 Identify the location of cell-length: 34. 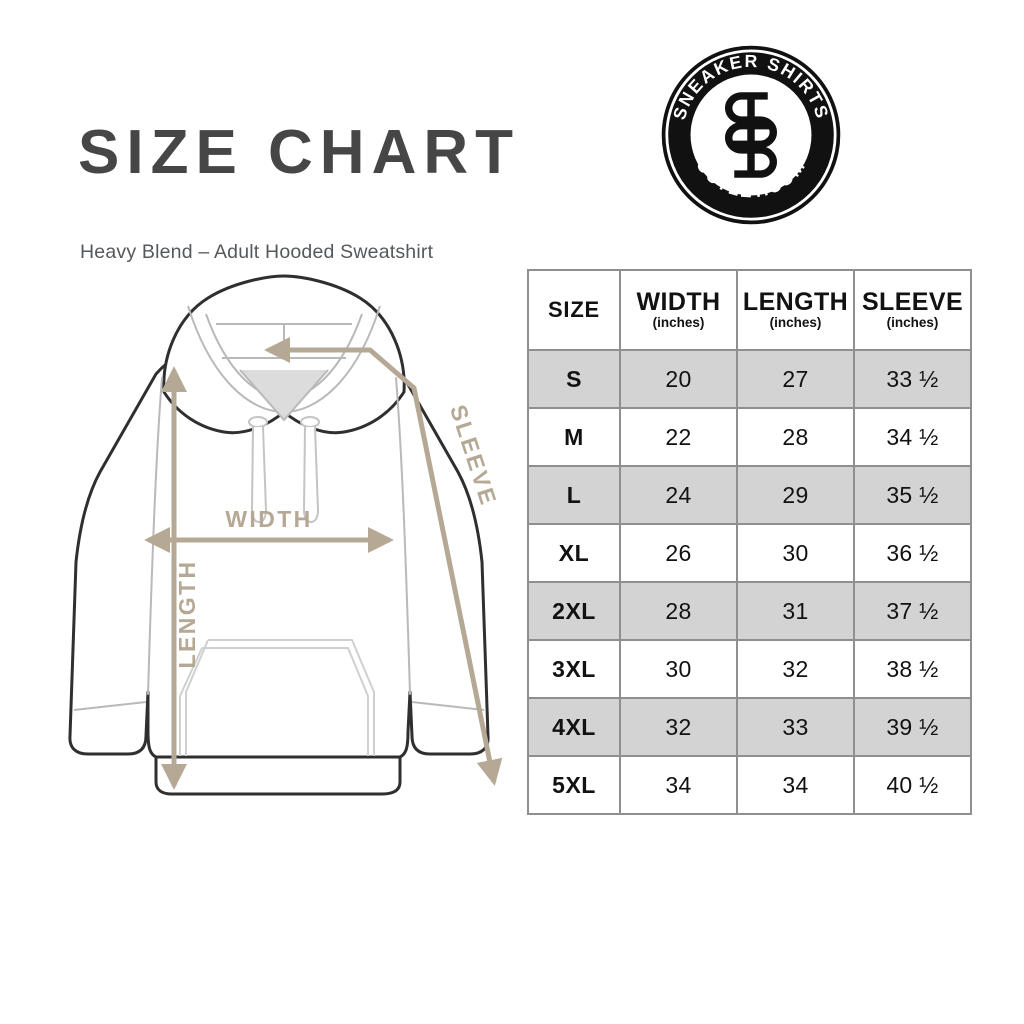
(795, 785).